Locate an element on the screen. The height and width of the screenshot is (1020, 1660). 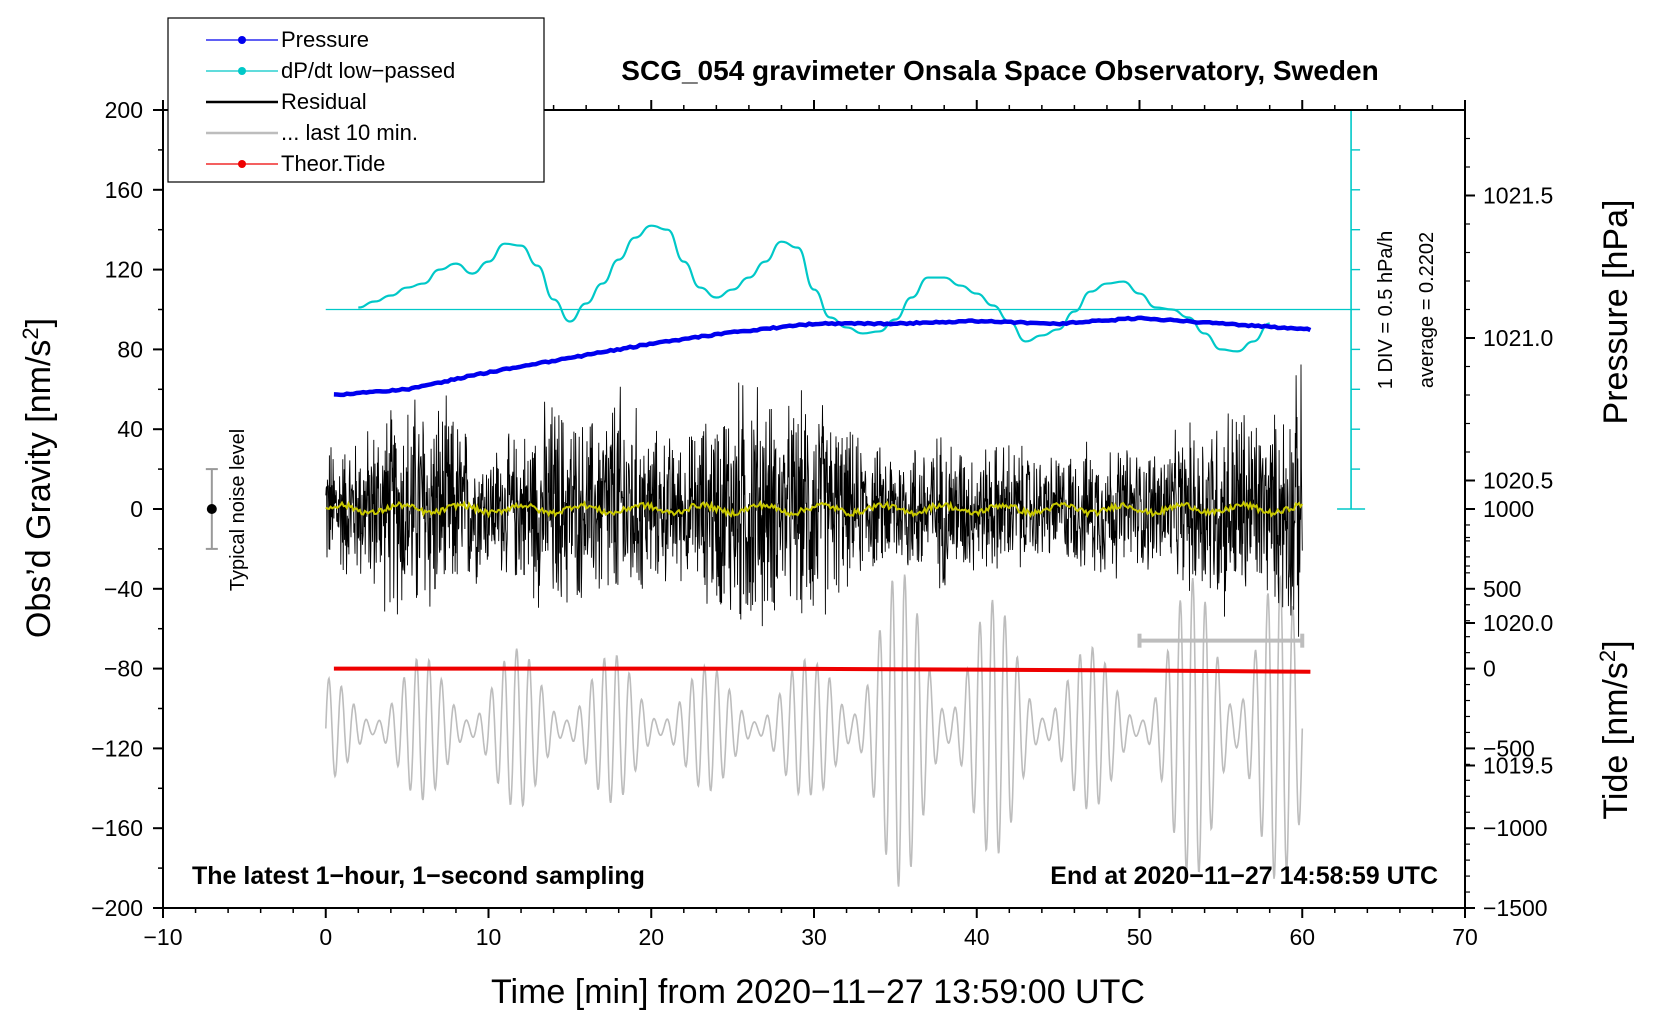
y-axis-label-gravity-main: Obs’d Gravity [nm/s is located at coordinates (39, 489).